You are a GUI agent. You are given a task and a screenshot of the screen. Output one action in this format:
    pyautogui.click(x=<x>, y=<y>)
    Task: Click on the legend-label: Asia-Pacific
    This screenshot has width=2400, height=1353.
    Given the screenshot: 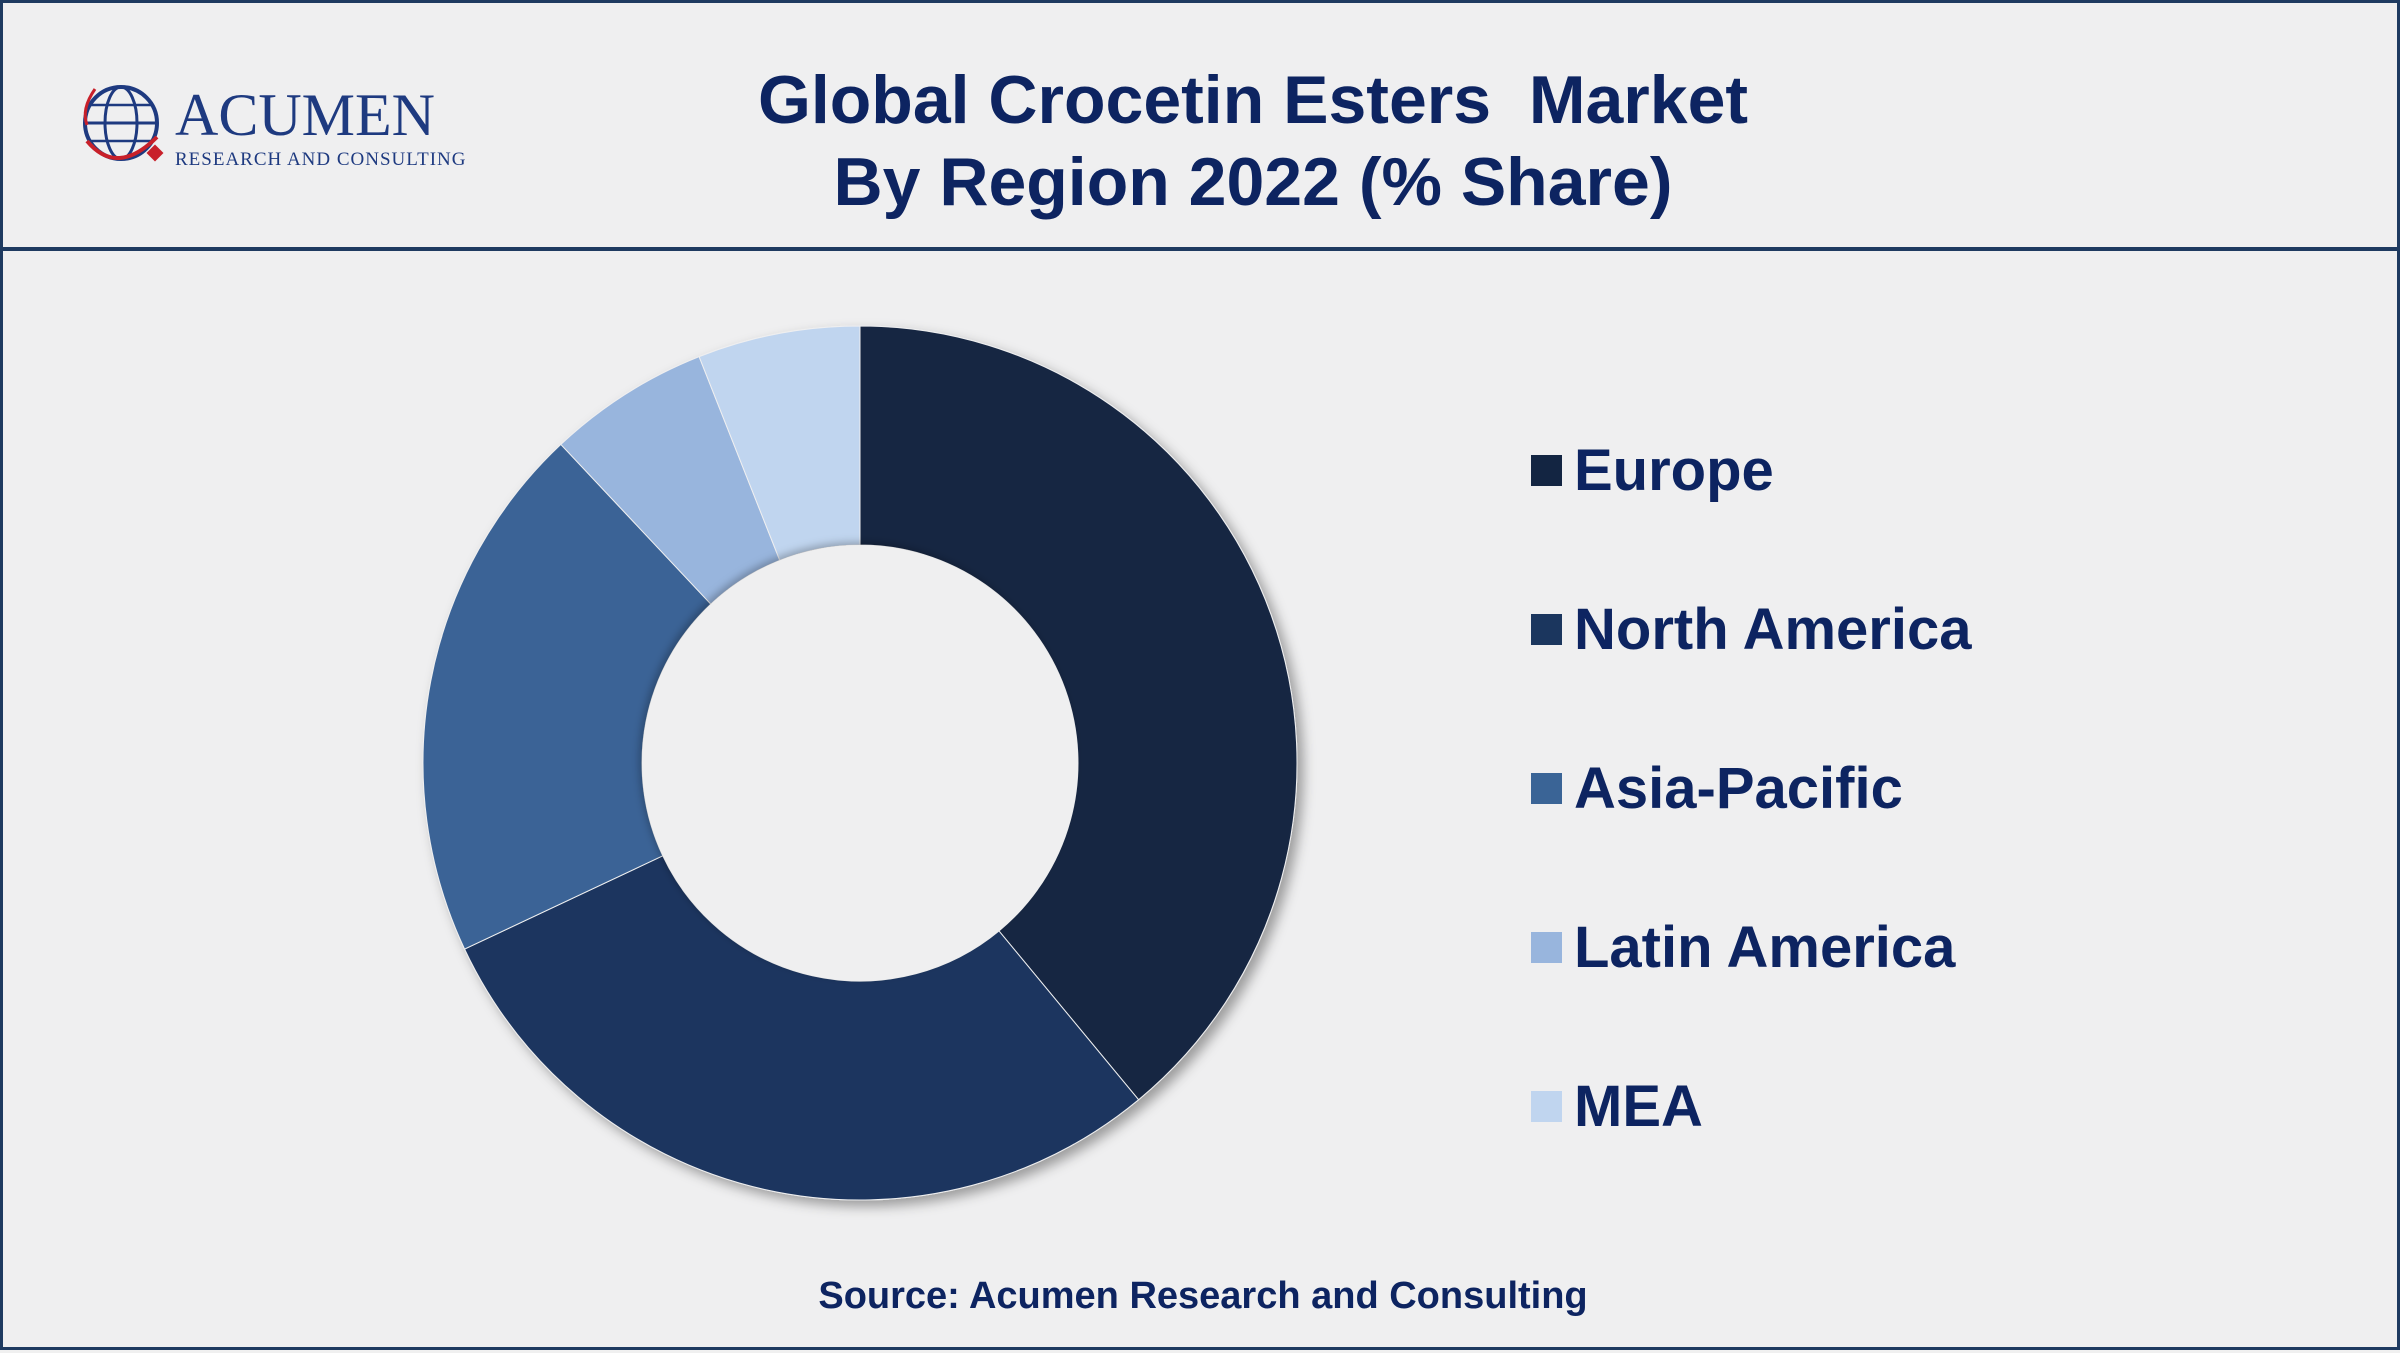 What is the action you would take?
    pyautogui.click(x=1738, y=788)
    